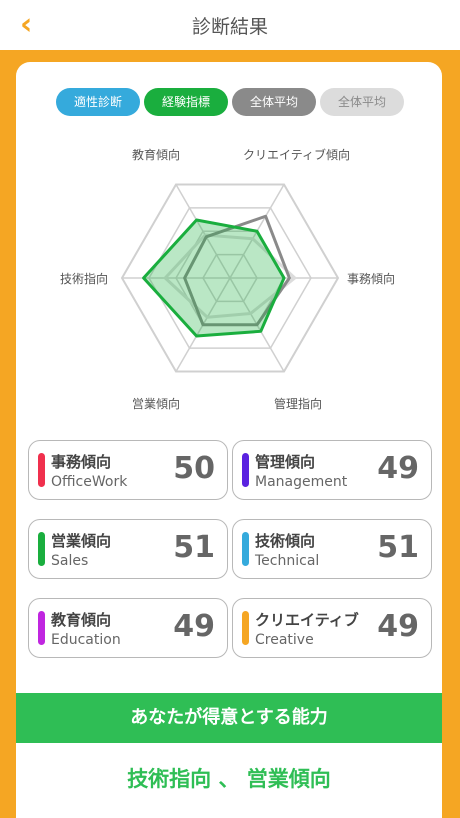  I want to click on tab-aptitude: 適性診断, so click(98, 102).